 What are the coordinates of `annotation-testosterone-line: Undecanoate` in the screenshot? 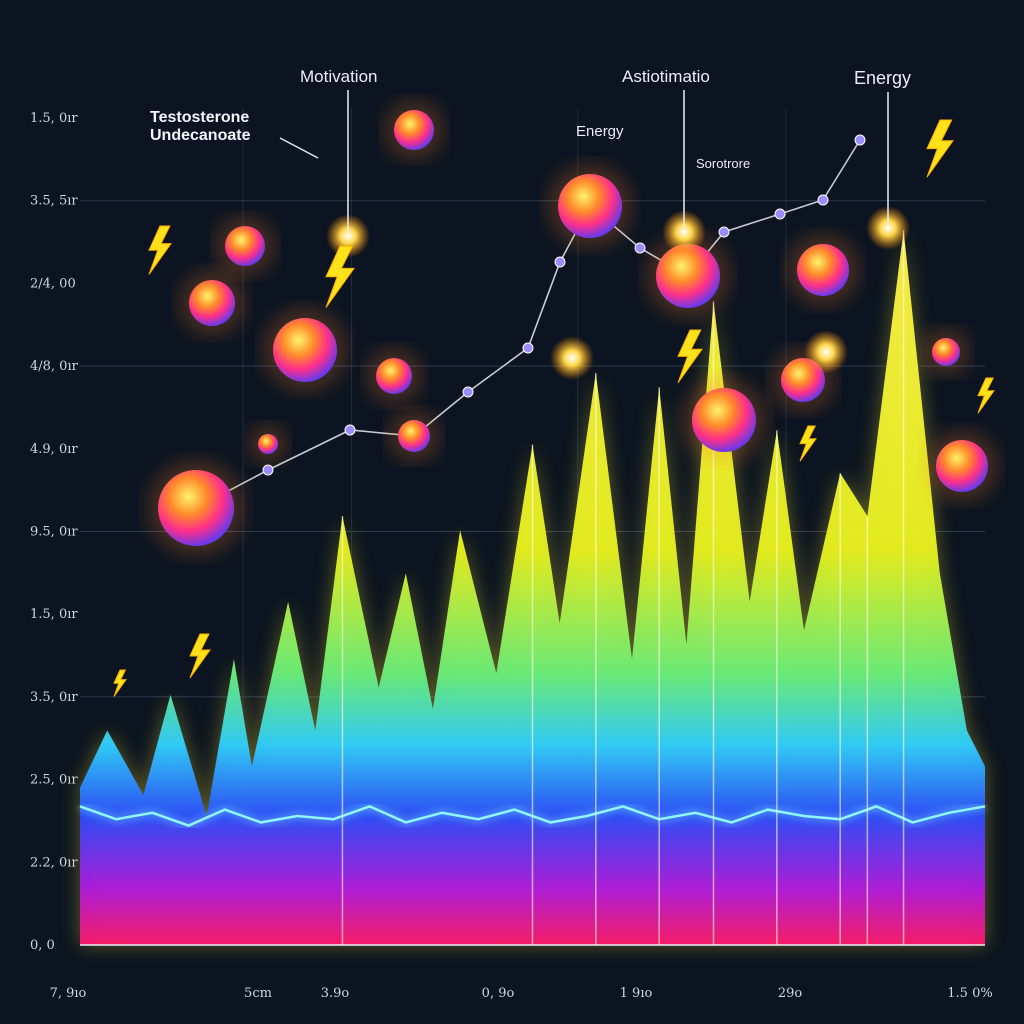 It's located at (200, 135).